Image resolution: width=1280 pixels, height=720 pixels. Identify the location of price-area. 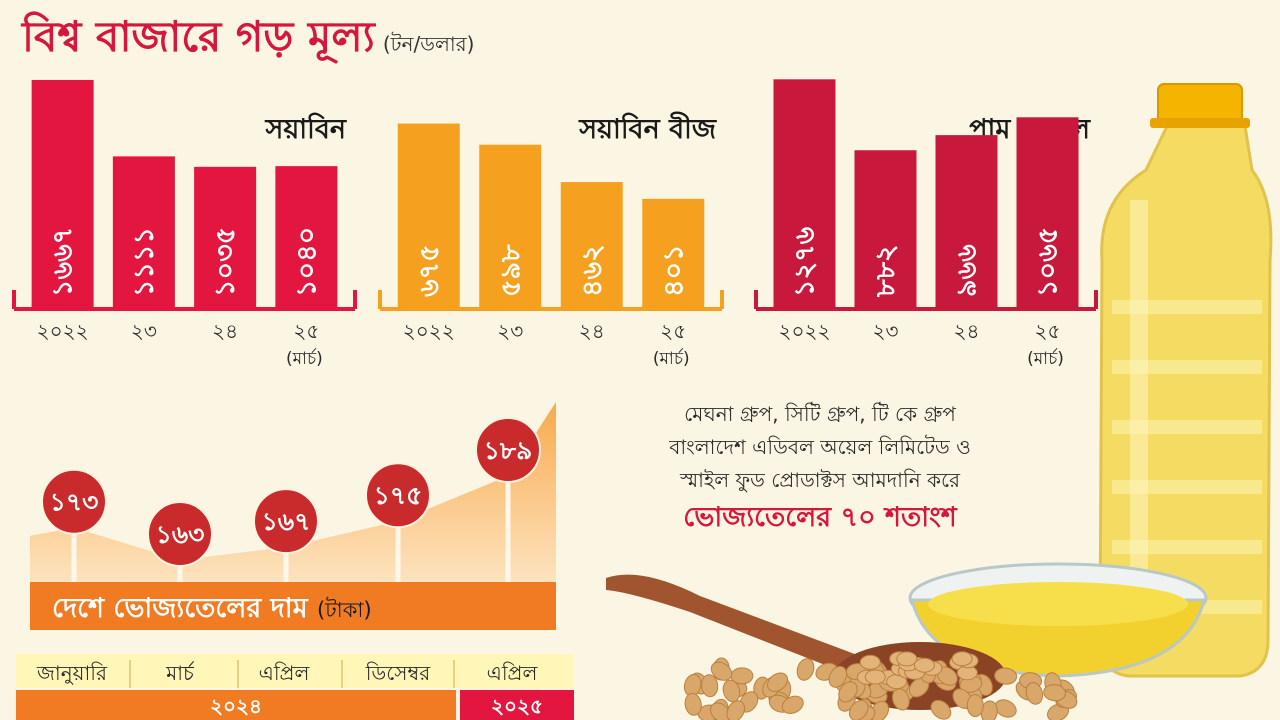
(293, 492).